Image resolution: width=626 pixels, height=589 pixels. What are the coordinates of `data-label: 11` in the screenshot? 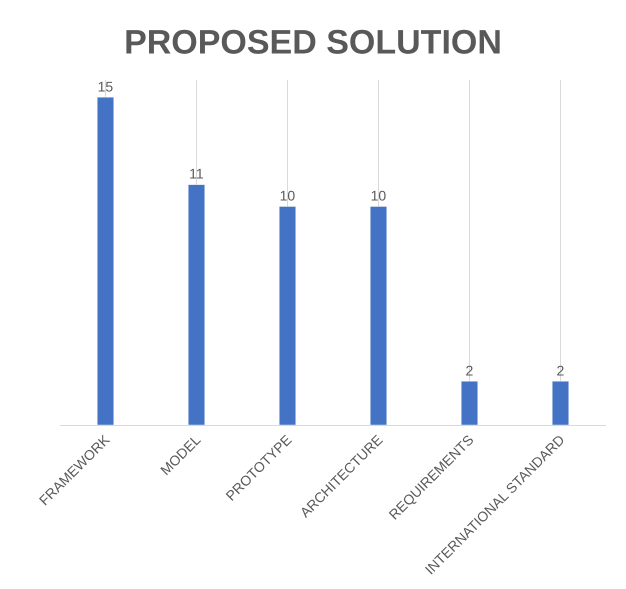 It's located at (196, 174).